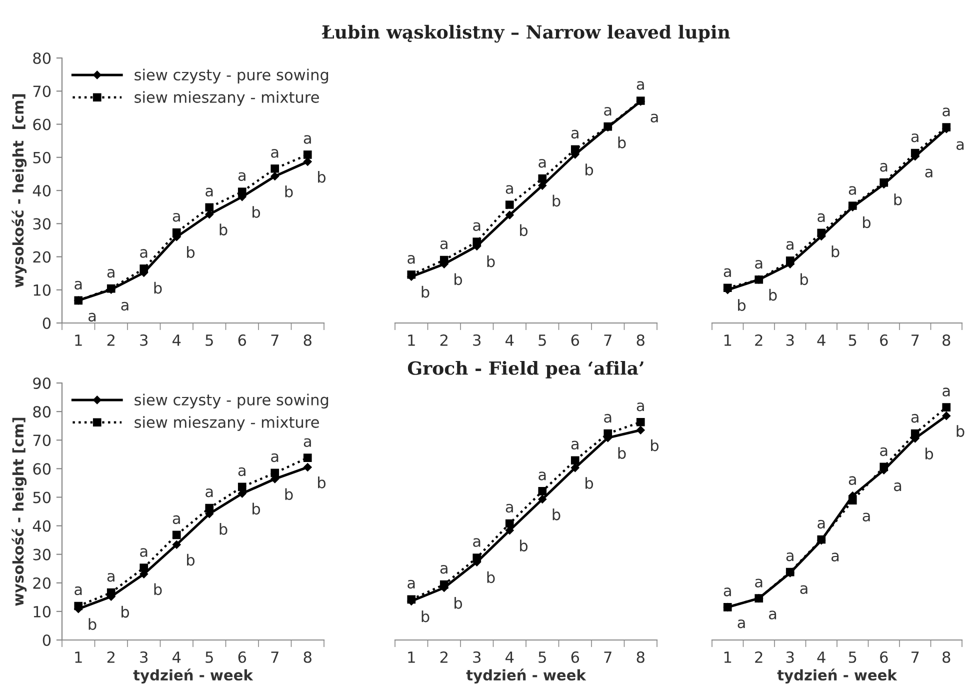 This screenshot has height=690, width=979. Describe the element at coordinates (19, 512) in the screenshot. I see `y-axis-title: wysokość - height [cm]` at that location.